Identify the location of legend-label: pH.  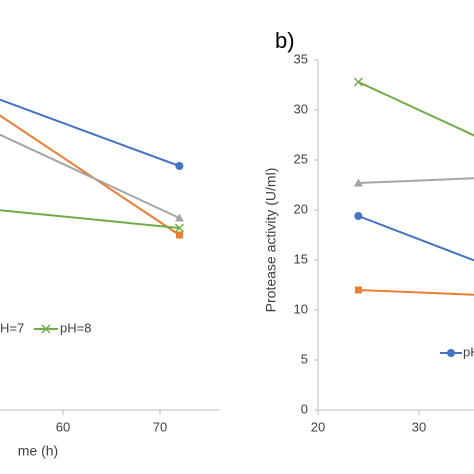
(468, 351).